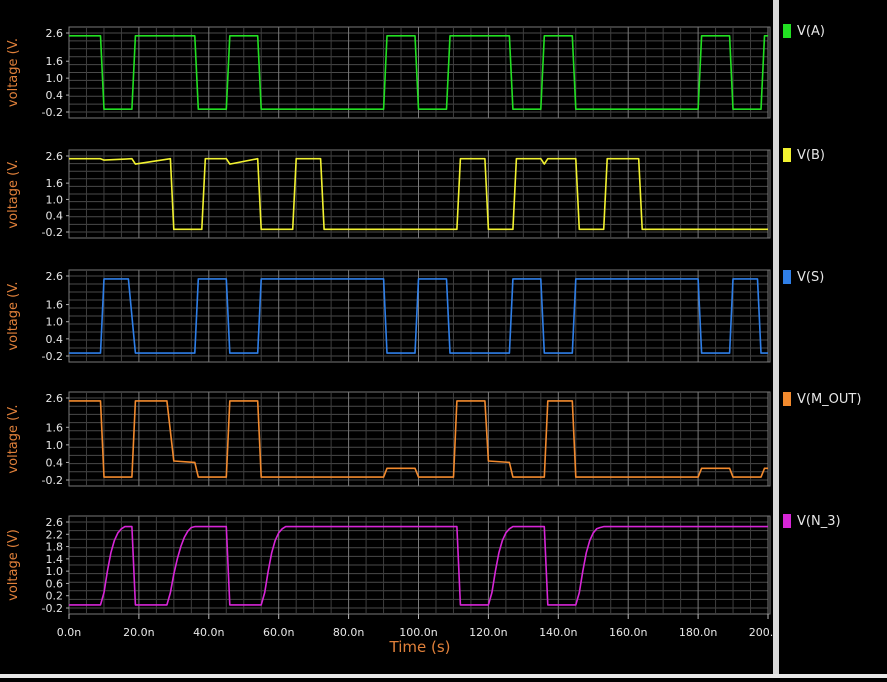 The width and height of the screenshot is (887, 682). I want to click on legend-item: V(S), so click(803, 277).